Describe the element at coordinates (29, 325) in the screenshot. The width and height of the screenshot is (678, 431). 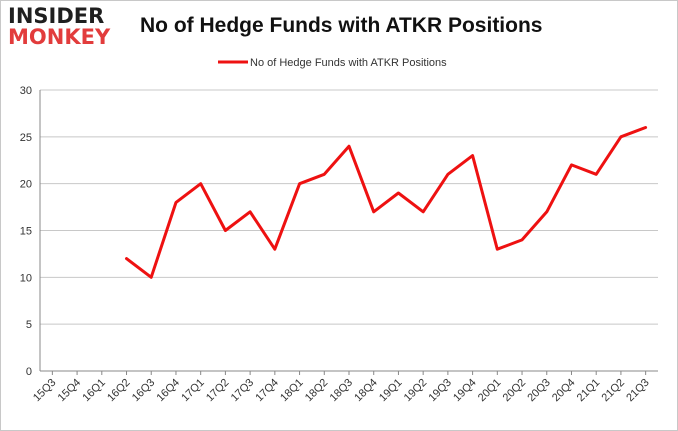
I see `y-tick-label: 5` at that location.